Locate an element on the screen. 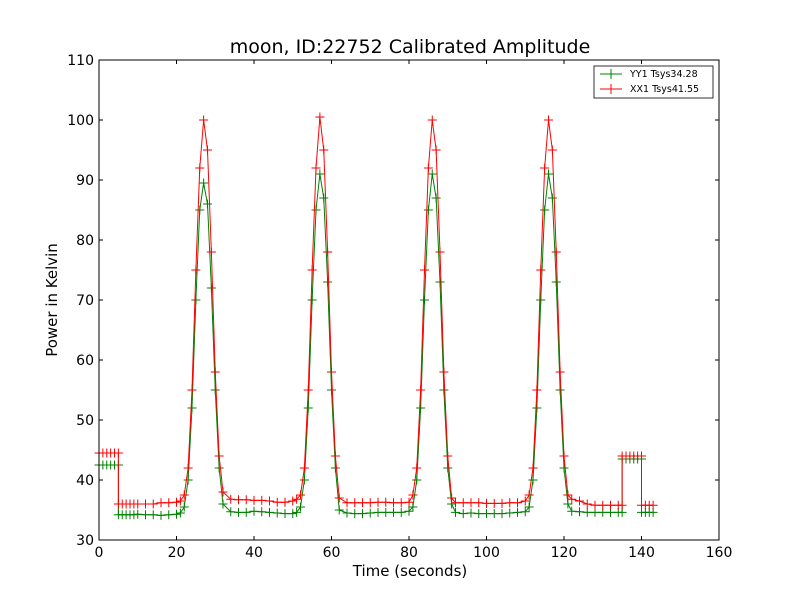 The image size is (800, 600). x-tick-label: 20 is located at coordinates (177, 553).